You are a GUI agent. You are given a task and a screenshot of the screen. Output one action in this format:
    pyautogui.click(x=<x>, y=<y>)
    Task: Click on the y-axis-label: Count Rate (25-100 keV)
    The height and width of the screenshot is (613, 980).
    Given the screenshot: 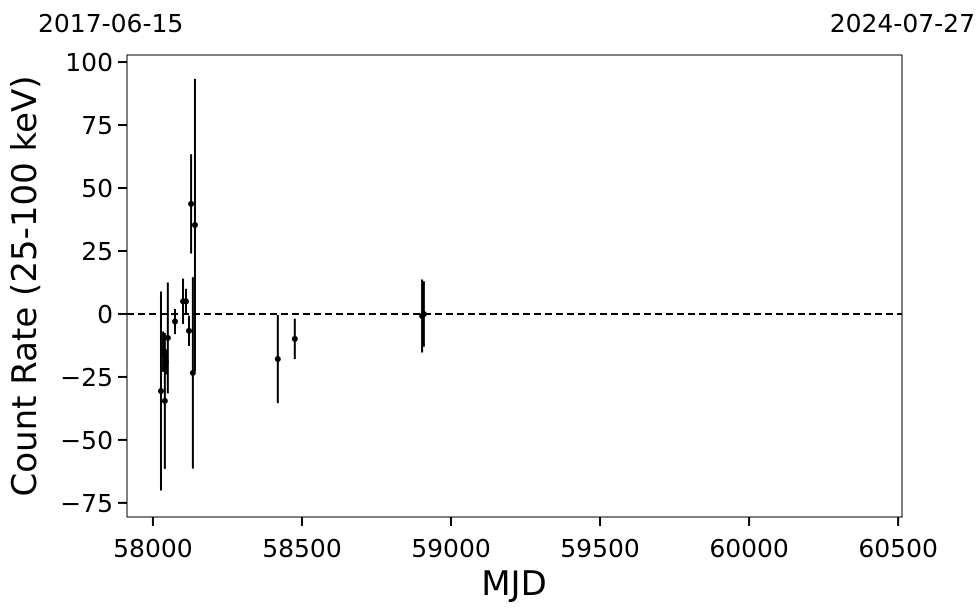 What is the action you would take?
    pyautogui.click(x=25, y=286)
    